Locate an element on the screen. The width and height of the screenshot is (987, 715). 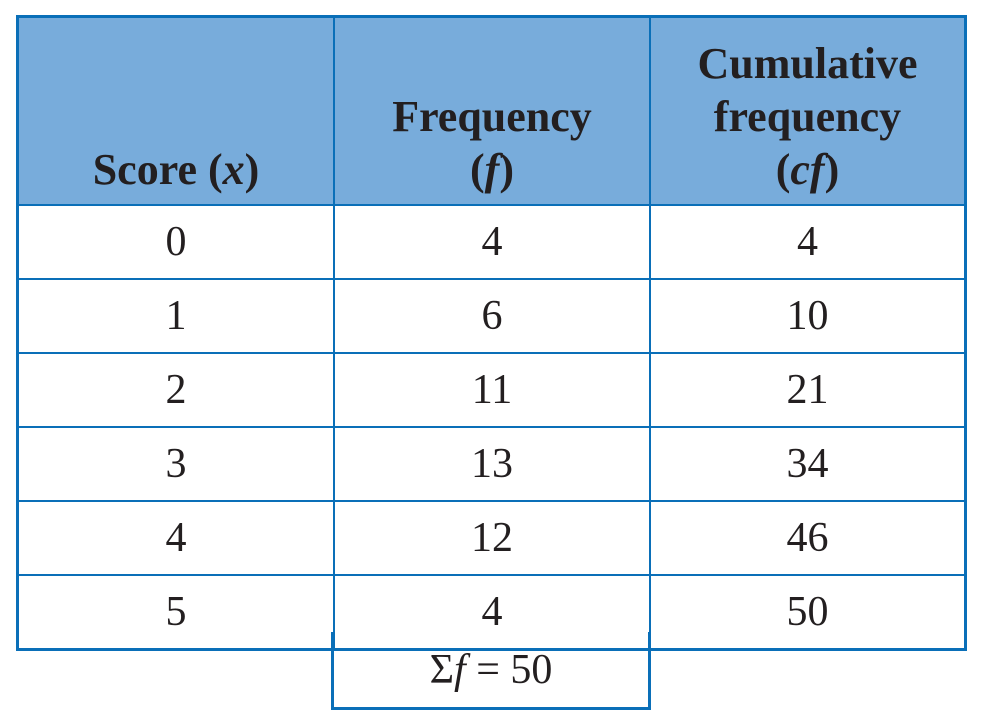
frequency-cell: 6 is located at coordinates (493, 316).